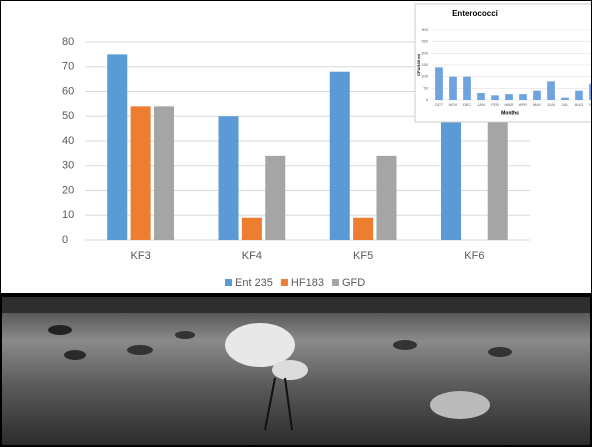 The image size is (592, 447). I want to click on y-tick-label: 150, so click(424, 64).